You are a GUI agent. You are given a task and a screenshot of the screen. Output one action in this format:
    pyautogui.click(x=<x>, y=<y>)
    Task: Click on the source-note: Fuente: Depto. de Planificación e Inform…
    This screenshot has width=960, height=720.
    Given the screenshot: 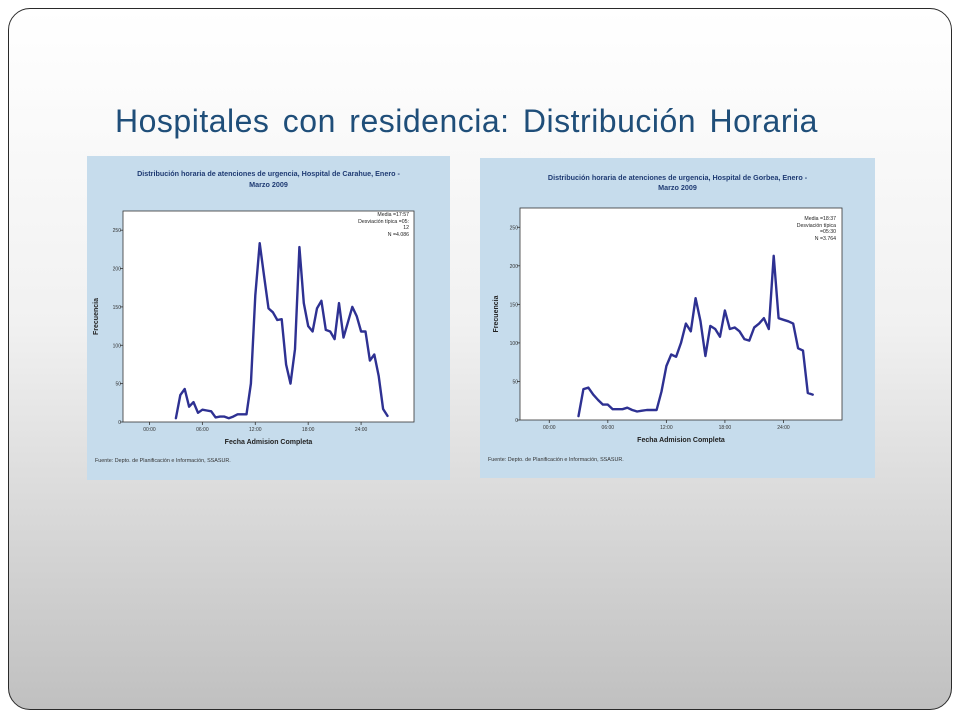 What is the action you would take?
    pyautogui.click(x=556, y=460)
    